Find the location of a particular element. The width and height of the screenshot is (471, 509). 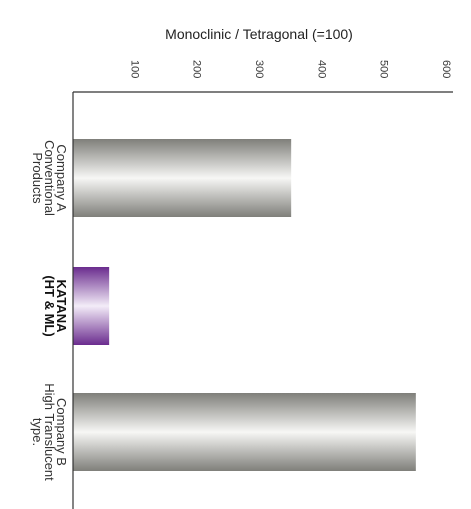

category-label: type. is located at coordinates (37, 432).